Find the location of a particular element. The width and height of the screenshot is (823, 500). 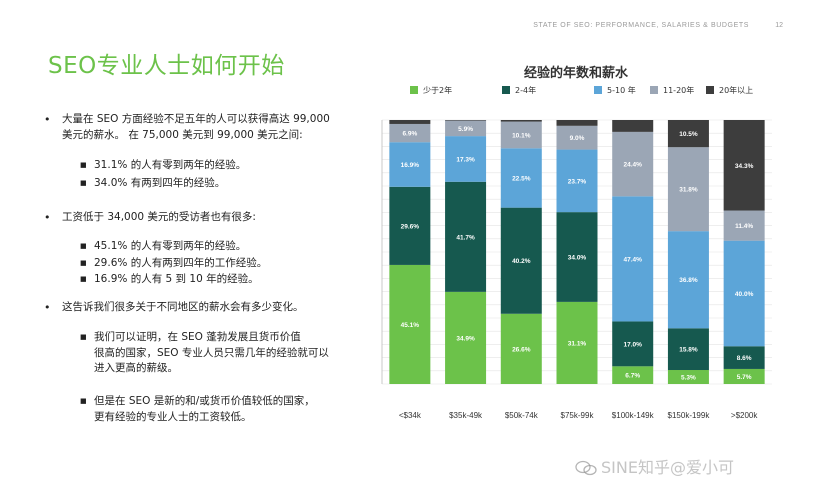

sub-bullet: ■ 31.1% 的人有零到两年的经验。 is located at coordinates (163, 166).